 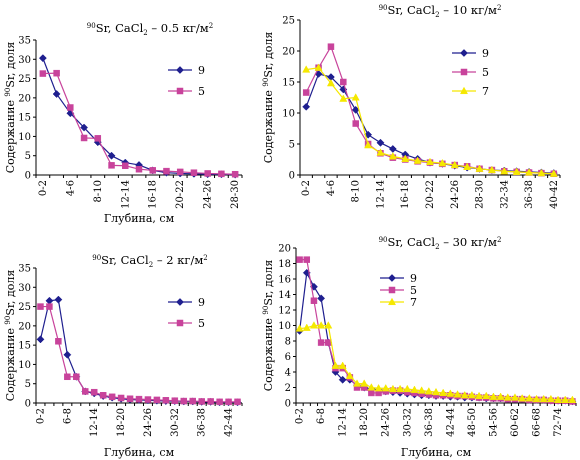 What do you see at coordinates (288, 342) in the screenshot?
I see `y-tick-label: 8` at bounding box center [288, 342].